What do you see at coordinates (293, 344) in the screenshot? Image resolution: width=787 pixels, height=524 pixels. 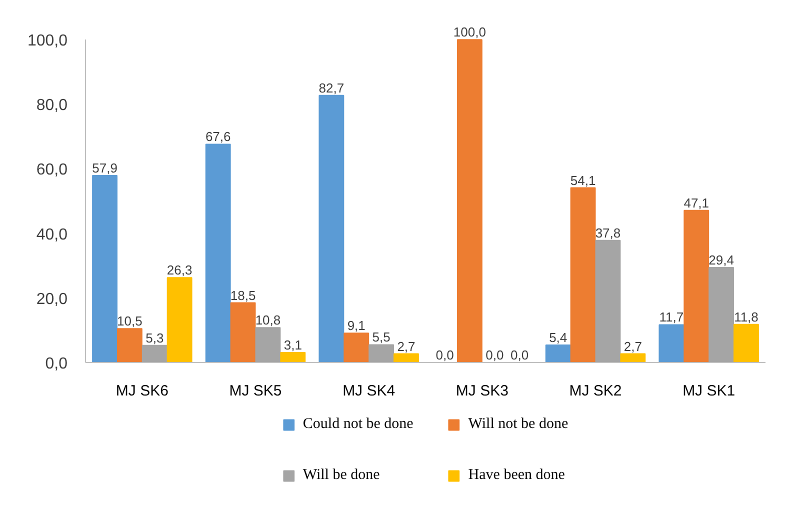 I see `data-label: 3,1` at bounding box center [293, 344].